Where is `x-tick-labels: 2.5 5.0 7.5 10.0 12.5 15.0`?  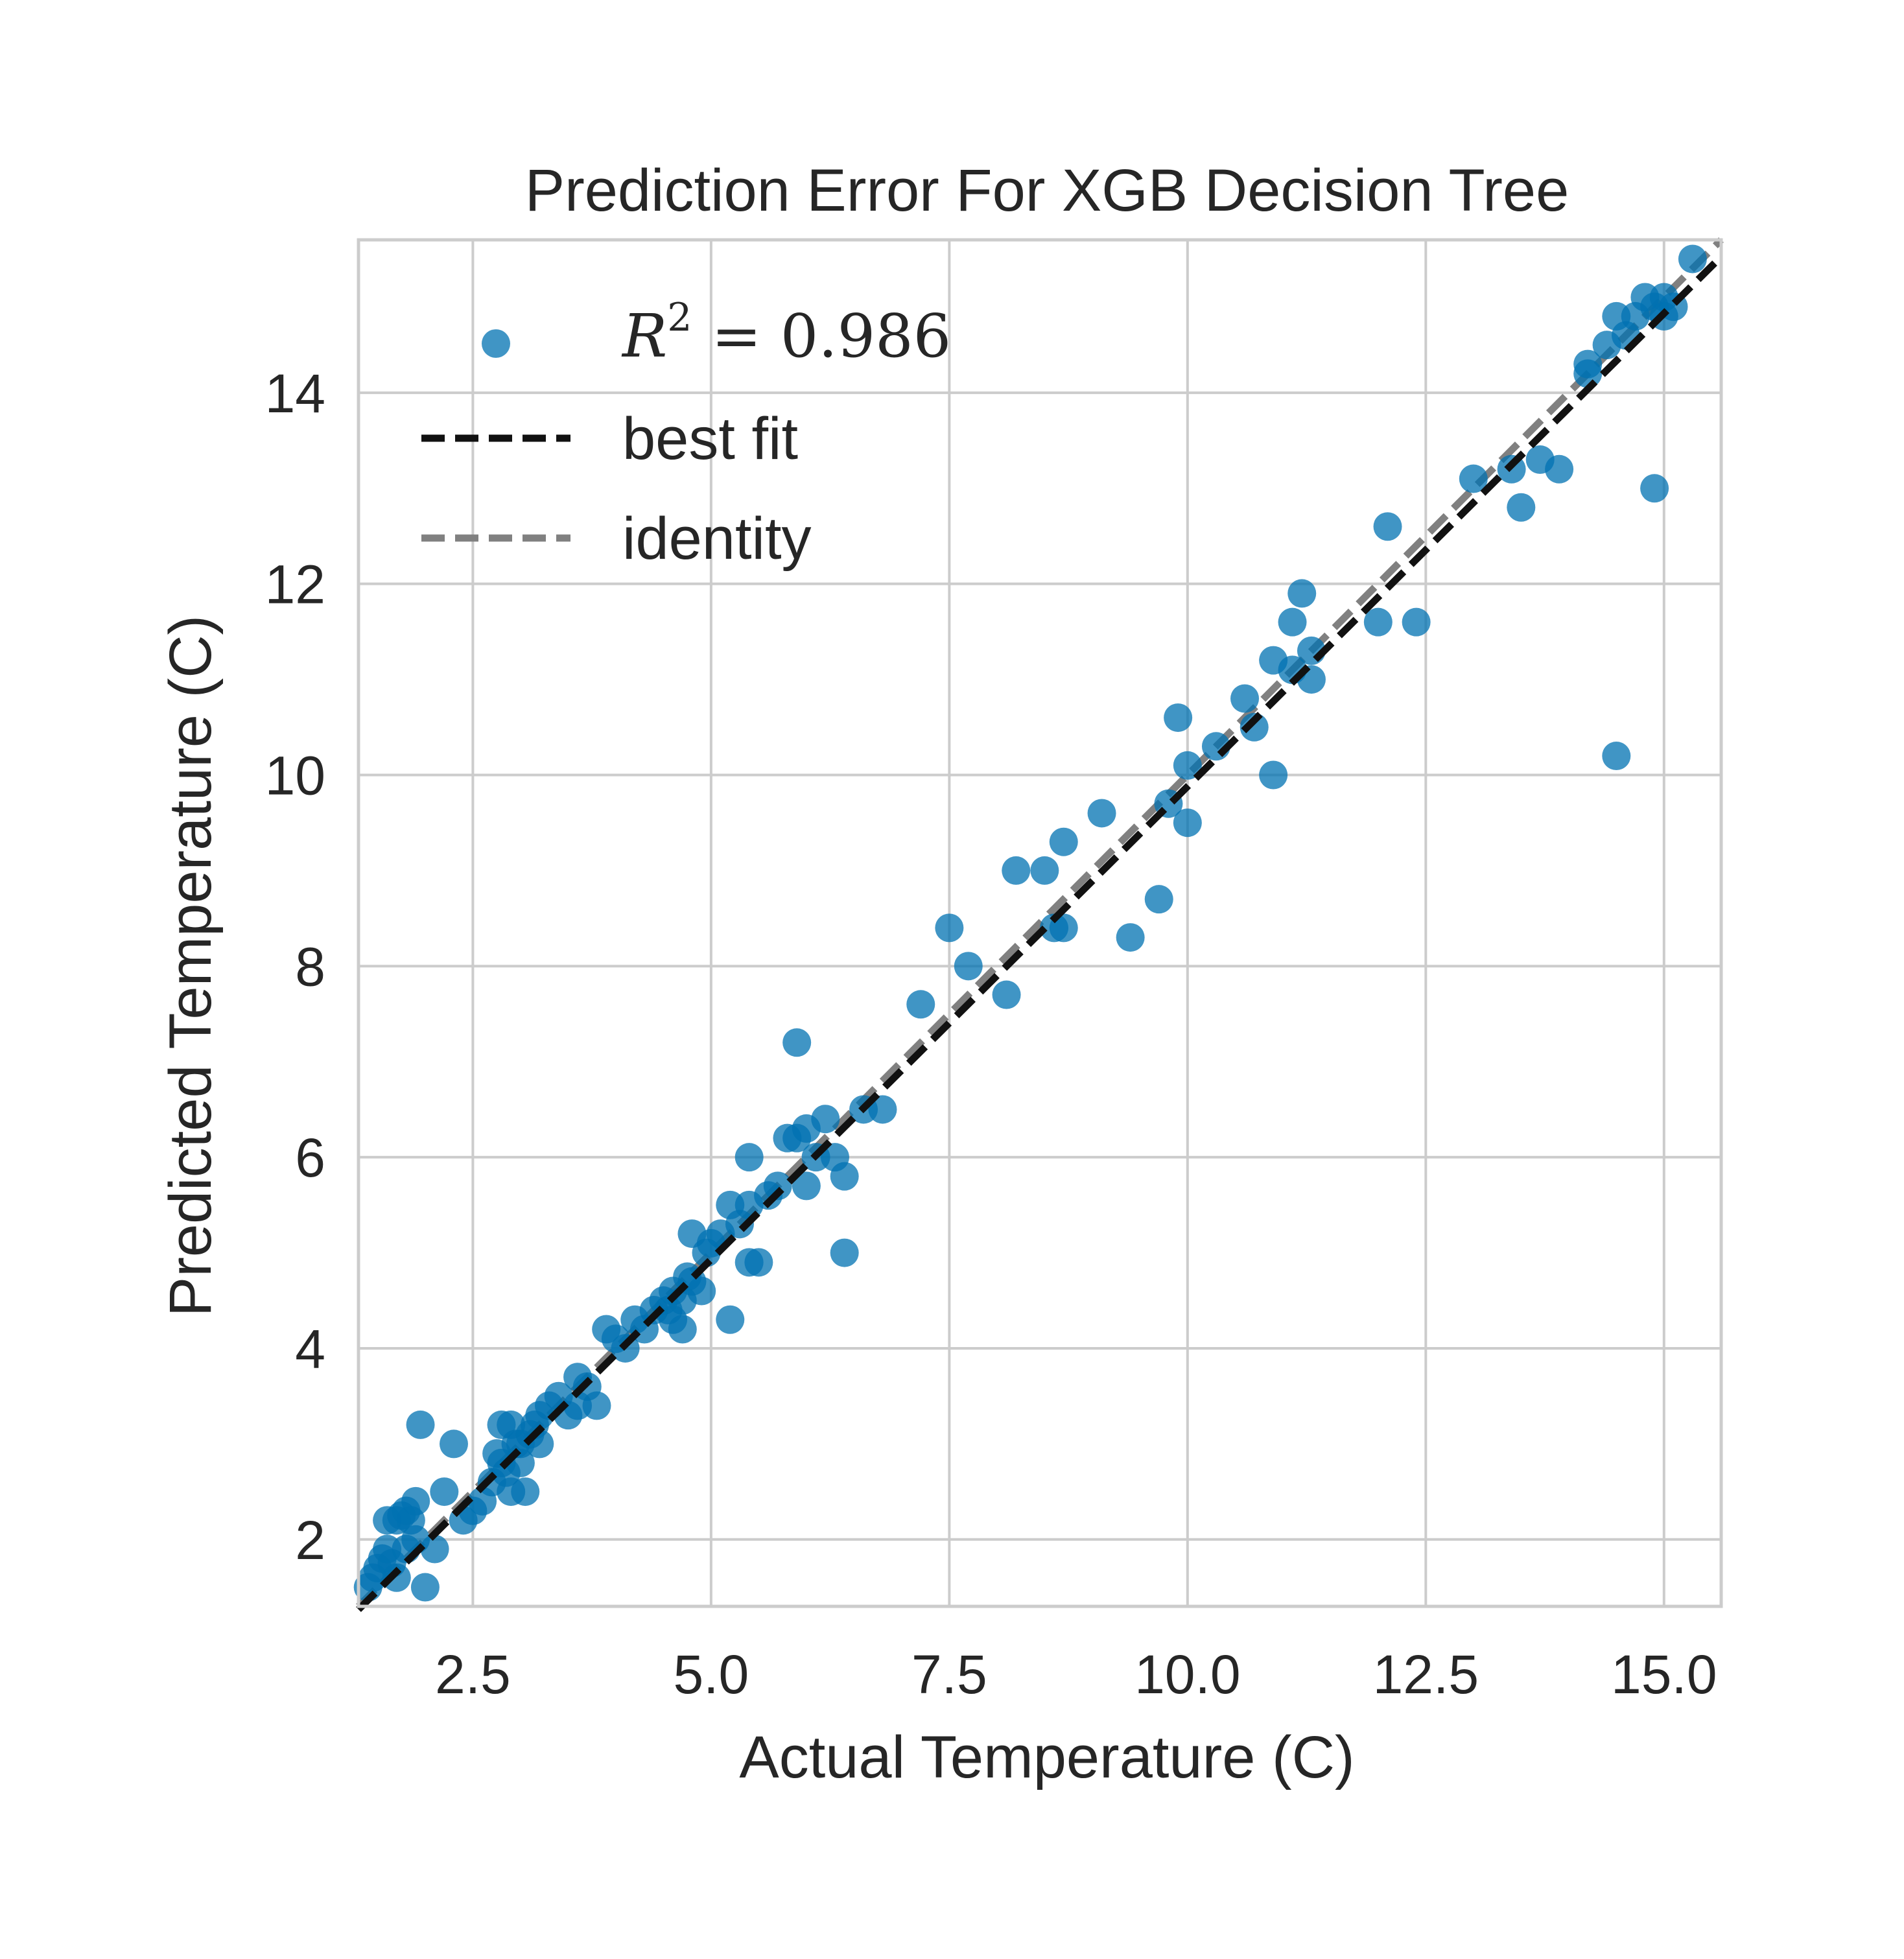 x-tick-labels: 2.5 5.0 7.5 10.0 12.5 15.0 is located at coordinates (1076, 1674).